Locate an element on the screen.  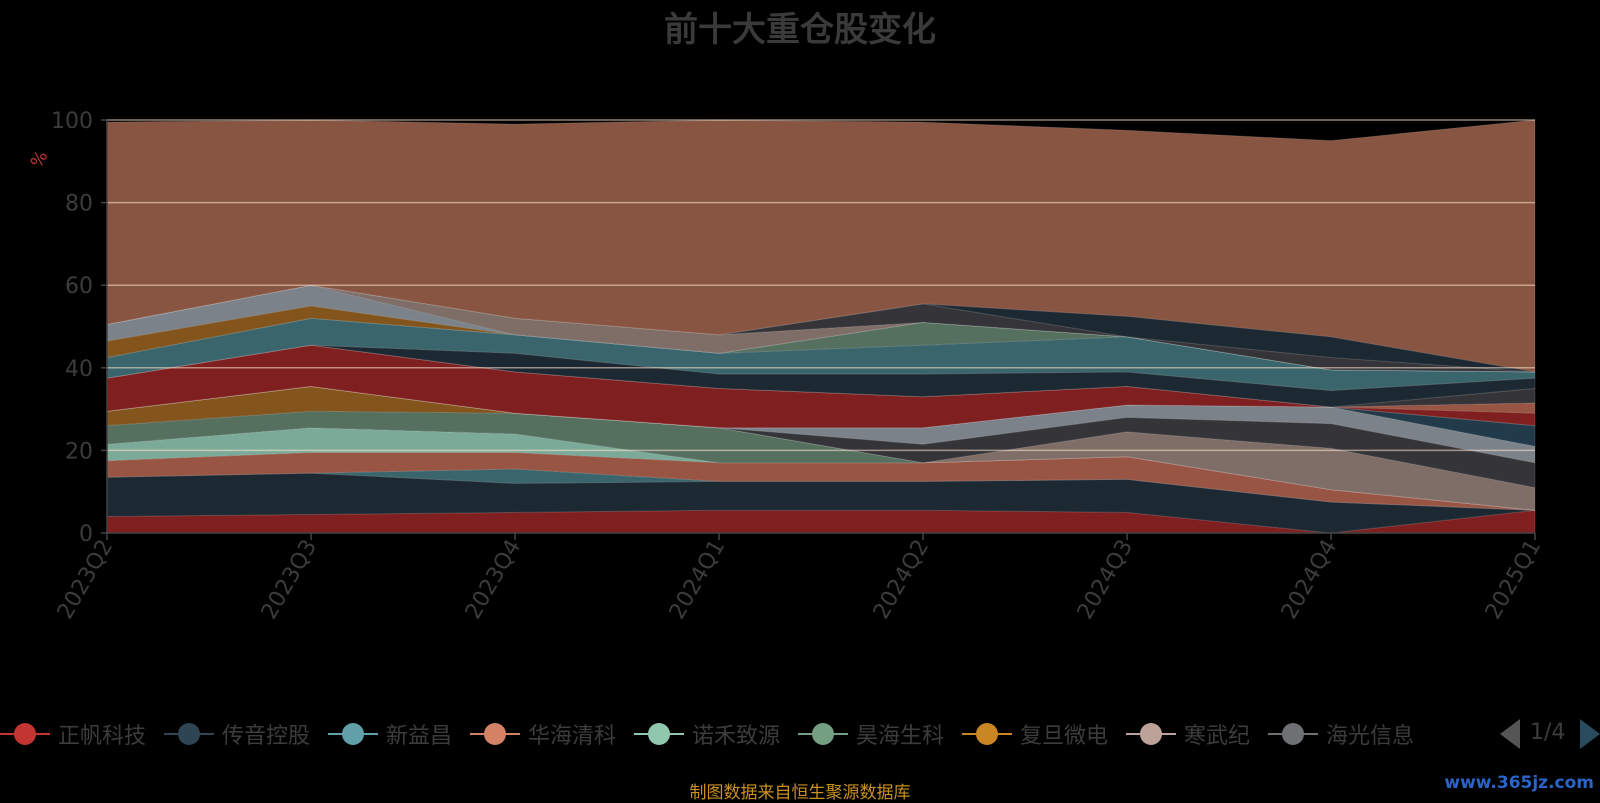
legend-item-label: 复旦微电 is located at coordinates (1064, 736).